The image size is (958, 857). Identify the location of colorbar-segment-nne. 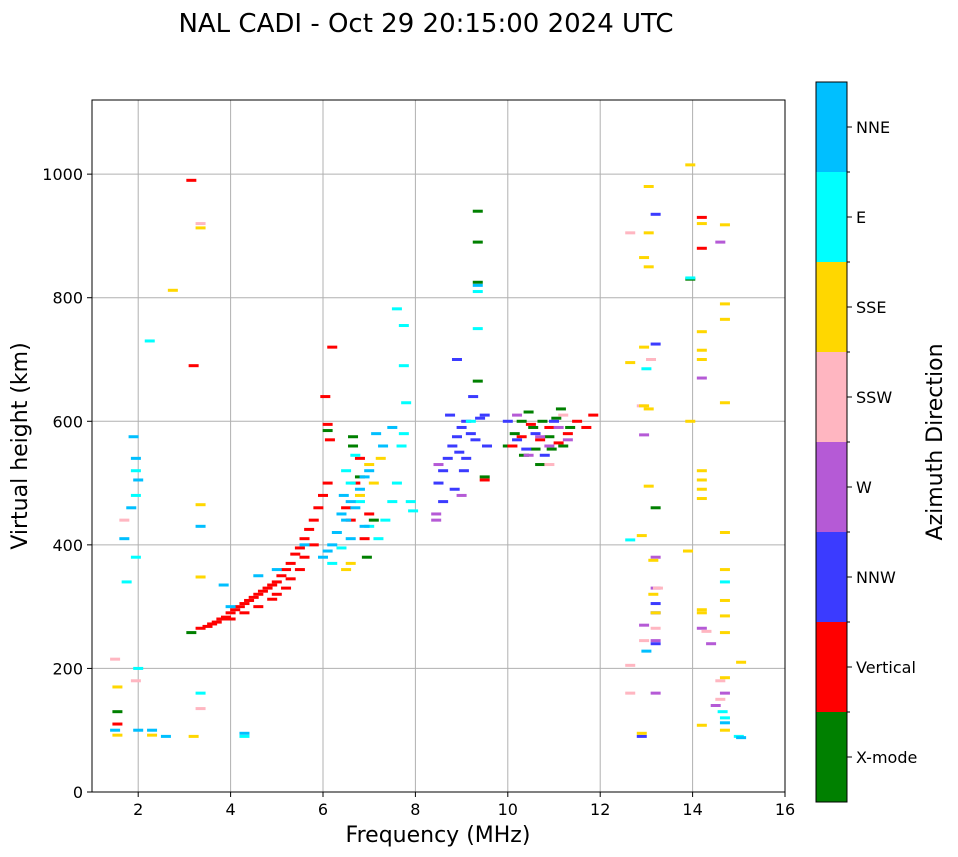
(831, 127).